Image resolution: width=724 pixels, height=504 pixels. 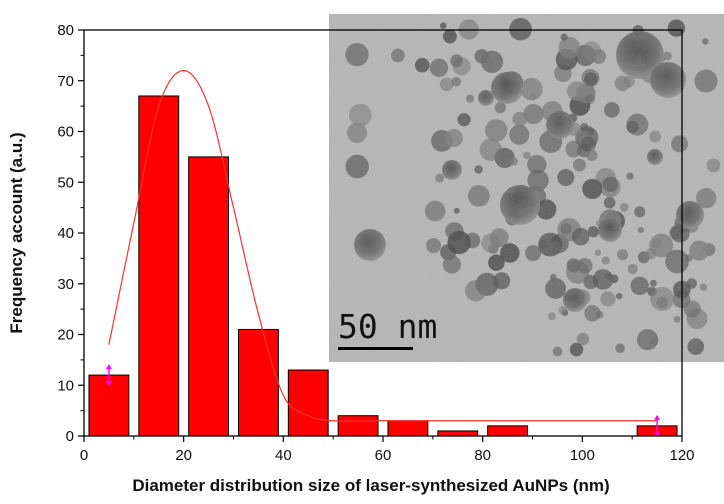 What do you see at coordinates (582, 455) in the screenshot?
I see `x-tick-label: 100` at bounding box center [582, 455].